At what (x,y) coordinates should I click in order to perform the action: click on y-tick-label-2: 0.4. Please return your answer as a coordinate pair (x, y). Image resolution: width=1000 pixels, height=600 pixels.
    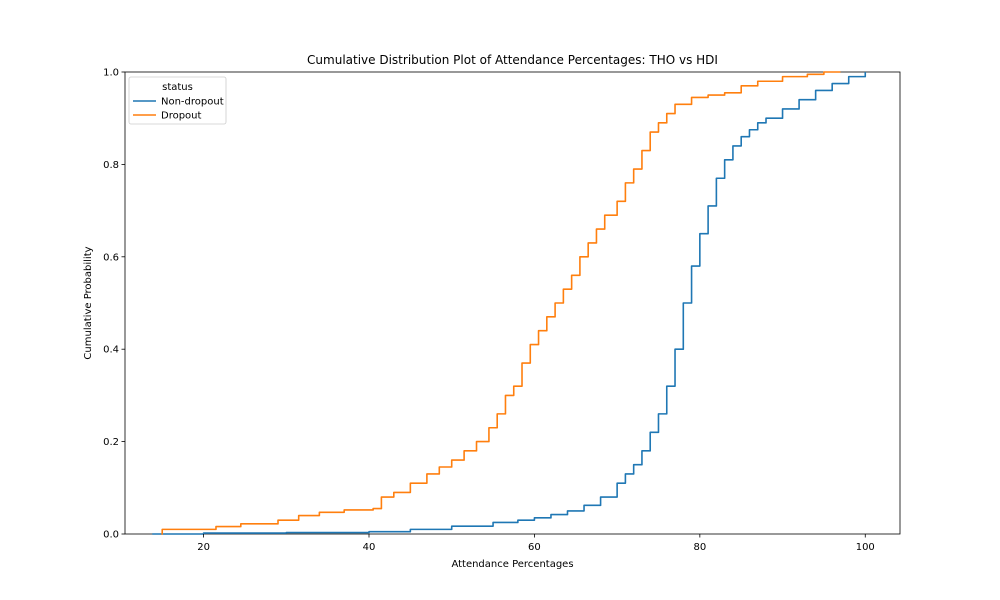
    Looking at the image, I should click on (111, 350).